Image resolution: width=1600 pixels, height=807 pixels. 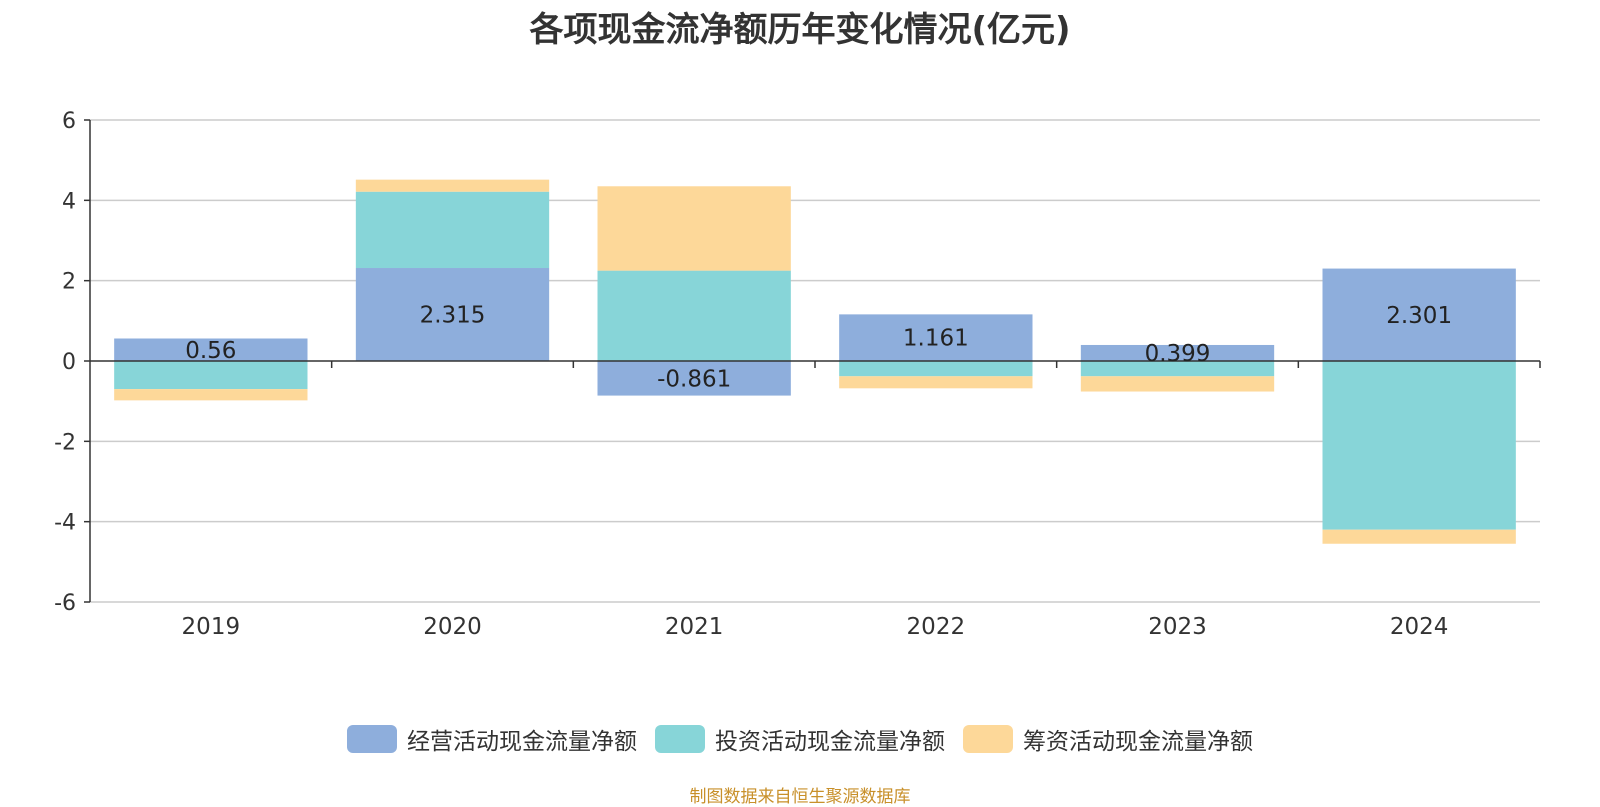 What do you see at coordinates (65, 603) in the screenshot?
I see `y-tick-label: -6` at bounding box center [65, 603].